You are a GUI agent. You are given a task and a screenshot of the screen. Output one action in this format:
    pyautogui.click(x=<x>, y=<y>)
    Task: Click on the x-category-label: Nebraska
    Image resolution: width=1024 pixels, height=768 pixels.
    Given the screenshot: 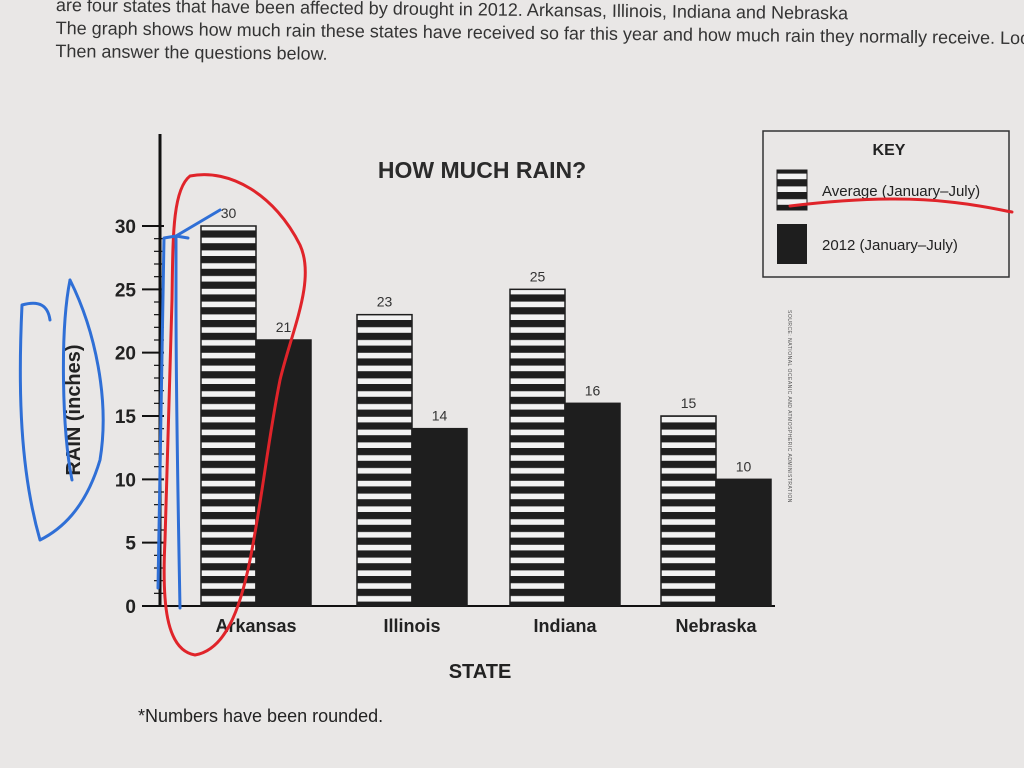 What is the action you would take?
    pyautogui.click(x=716, y=626)
    